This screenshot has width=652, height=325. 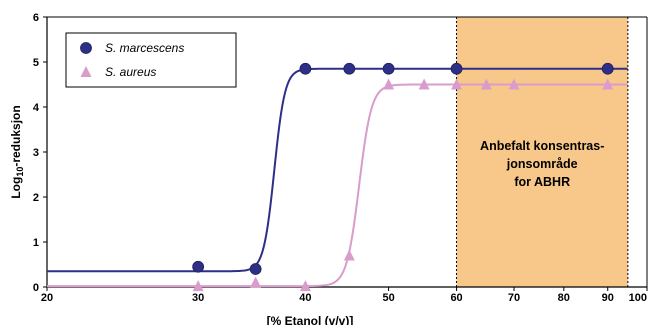 I want to click on y-tick-label: 1, so click(x=36, y=243).